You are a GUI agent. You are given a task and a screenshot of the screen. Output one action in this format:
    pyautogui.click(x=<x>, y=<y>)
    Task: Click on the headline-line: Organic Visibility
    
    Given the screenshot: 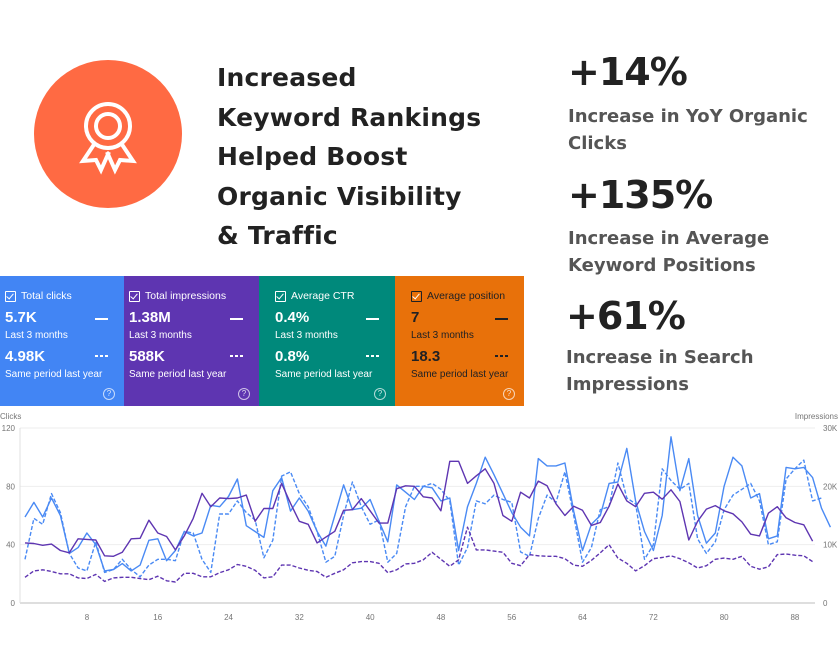 What is the action you would take?
    pyautogui.click(x=339, y=196)
    